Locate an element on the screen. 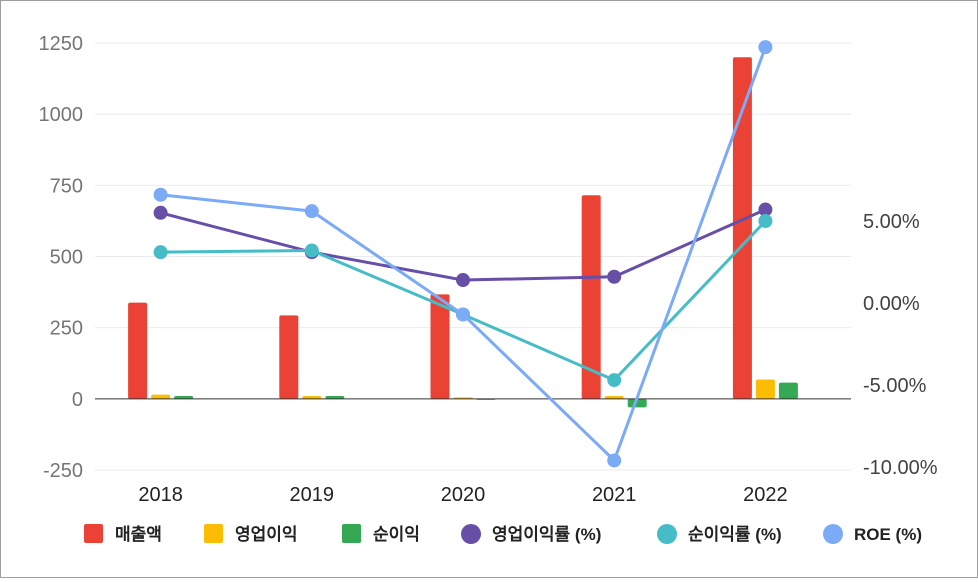  legend-label: 매출액 is located at coordinates (138, 534).